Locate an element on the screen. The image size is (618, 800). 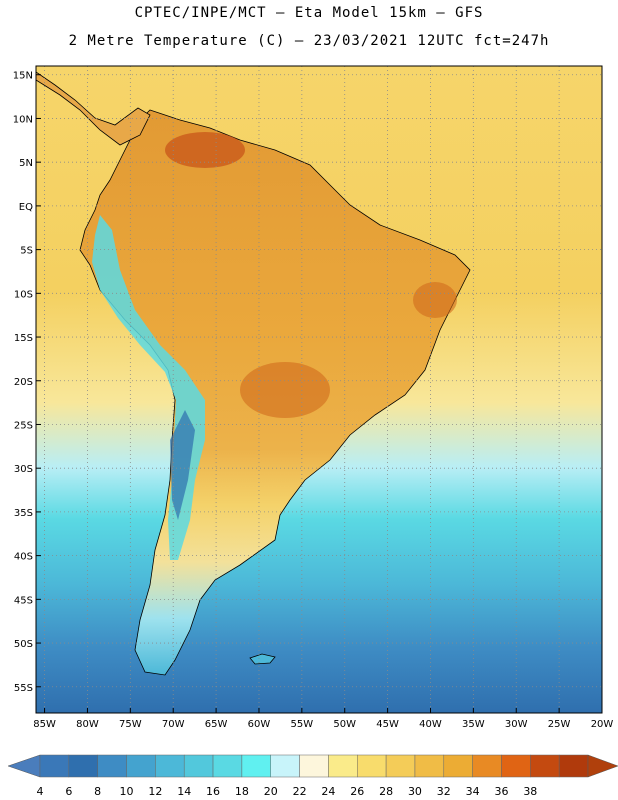
colorbar-label: 22 is located at coordinates (300, 791).